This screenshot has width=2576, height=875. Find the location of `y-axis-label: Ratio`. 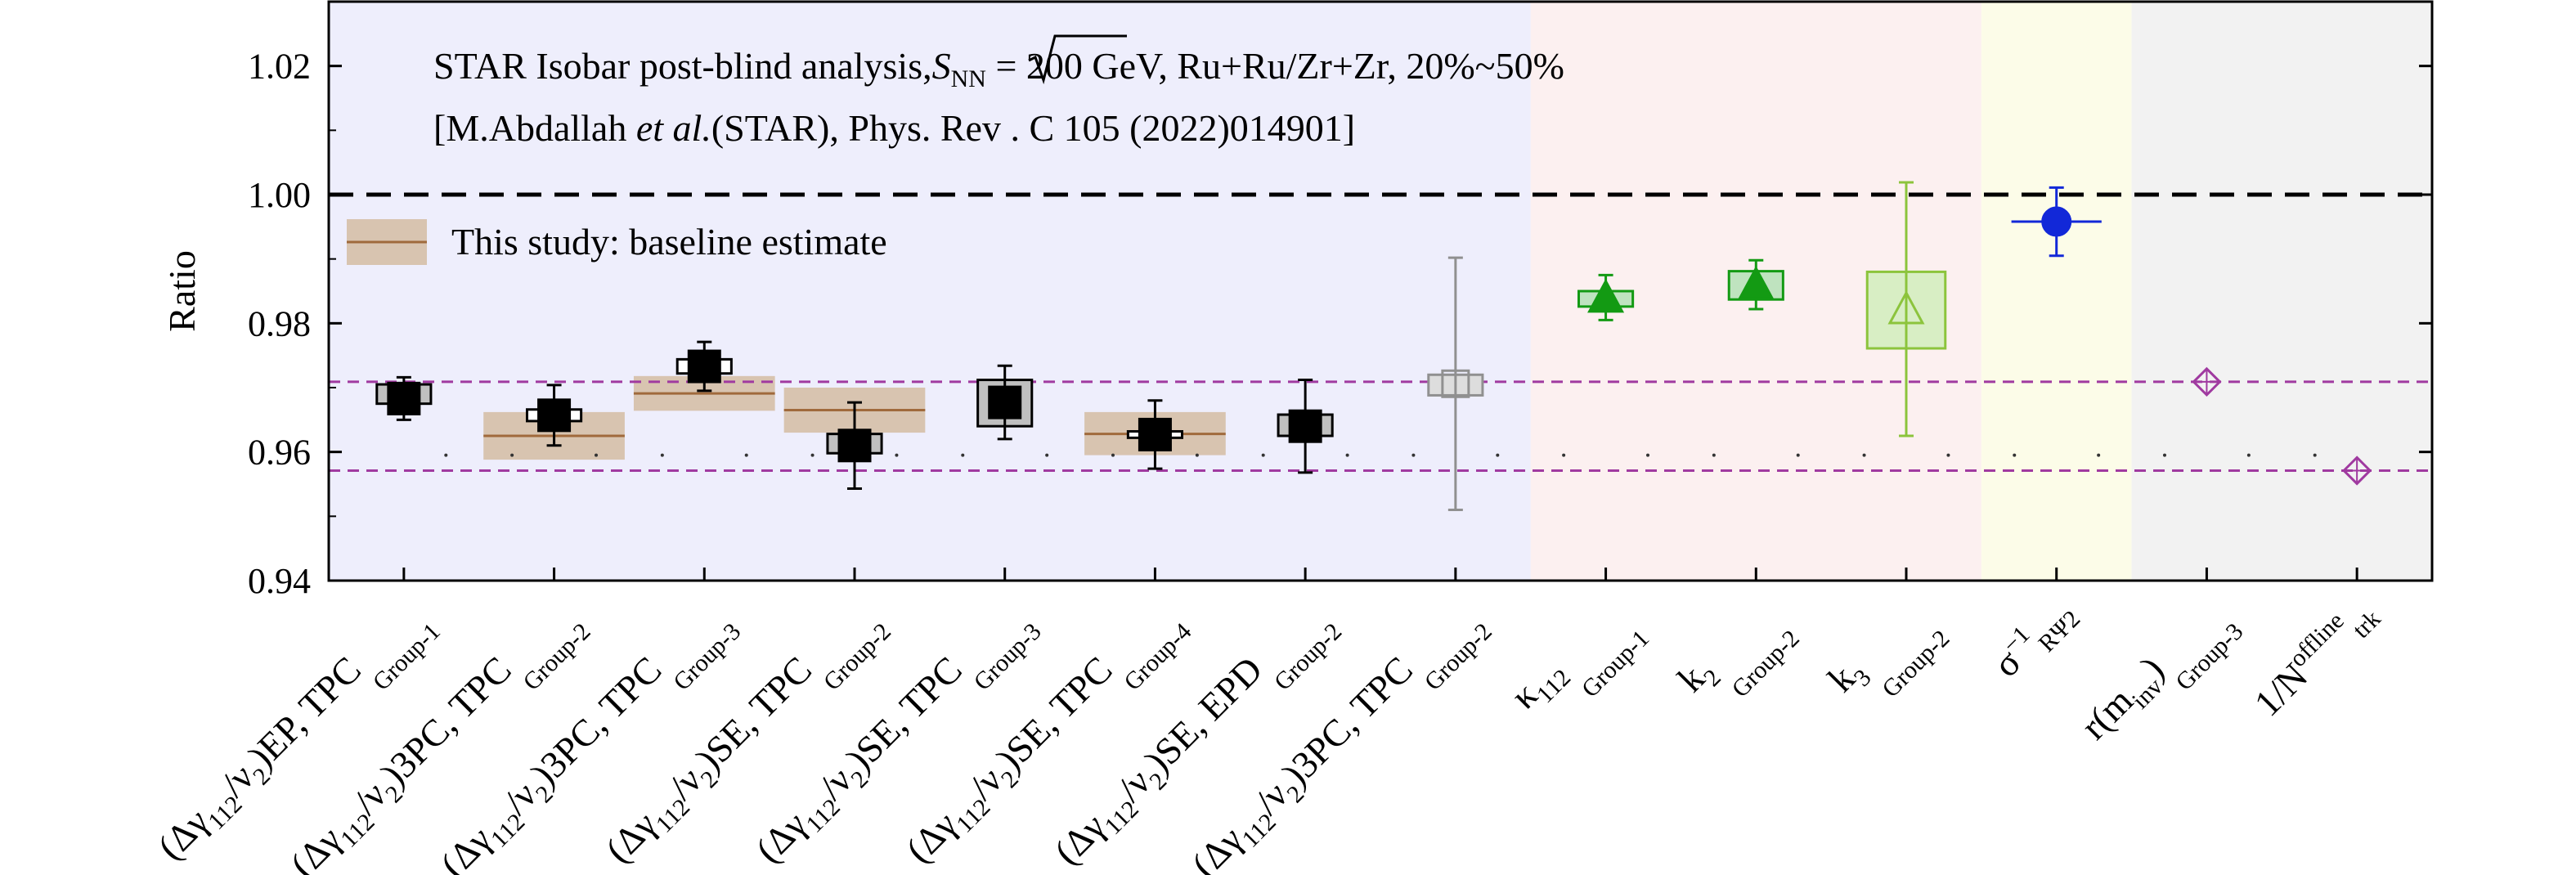

y-axis-label: Ratio is located at coordinates (182, 291).